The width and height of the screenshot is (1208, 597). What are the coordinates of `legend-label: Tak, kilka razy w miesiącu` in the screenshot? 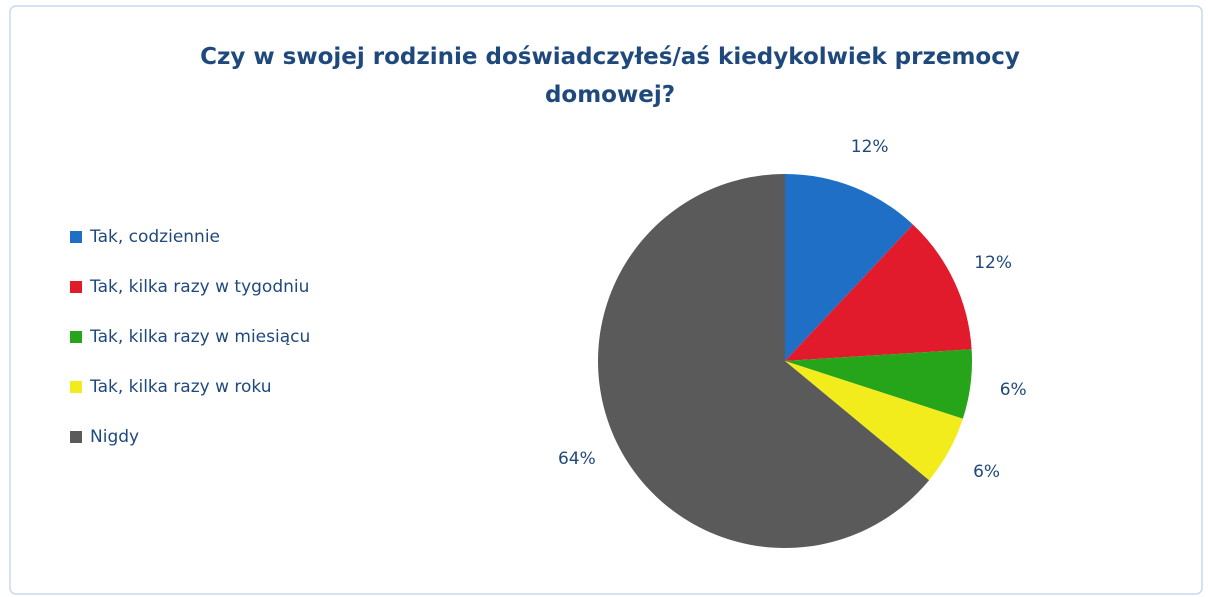 It's located at (199, 337).